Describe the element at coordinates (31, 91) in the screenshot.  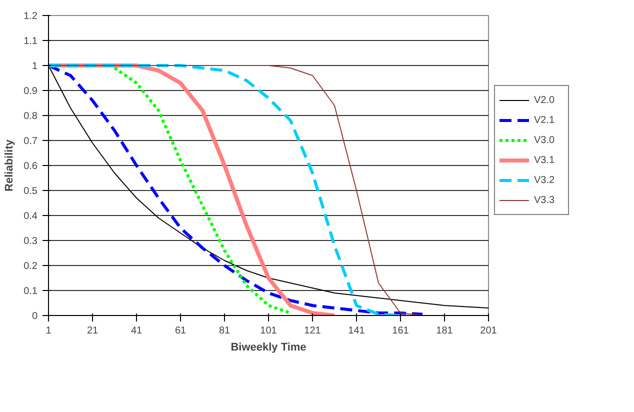
I see `y-tick-label: 0.9` at that location.